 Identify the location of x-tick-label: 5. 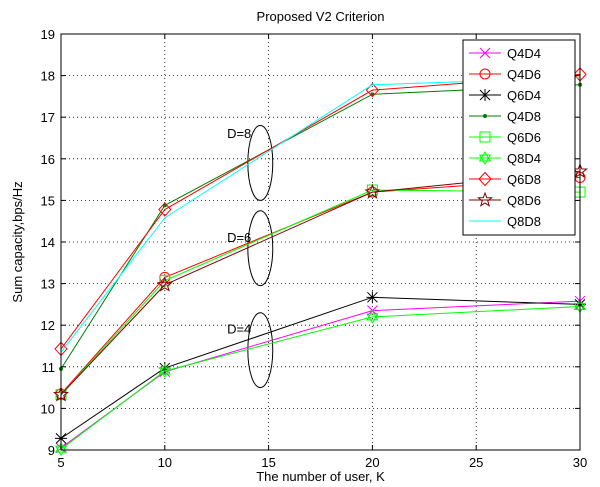
(60, 462).